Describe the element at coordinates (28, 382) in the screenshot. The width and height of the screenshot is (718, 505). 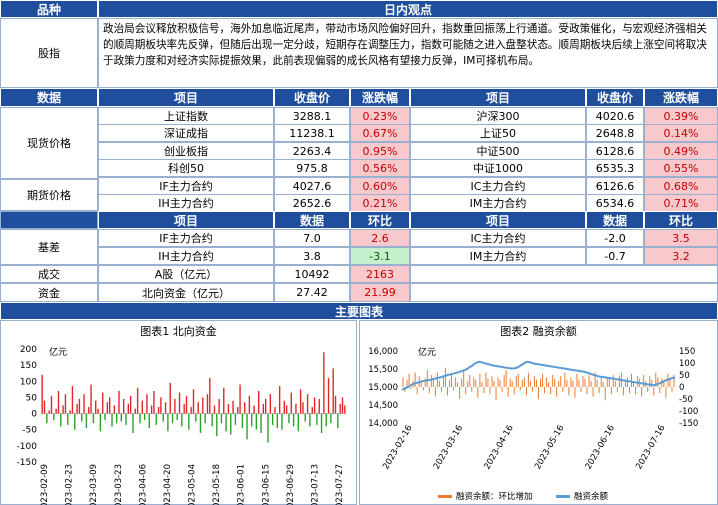
I see `chart1-ytick-2: 100` at that location.